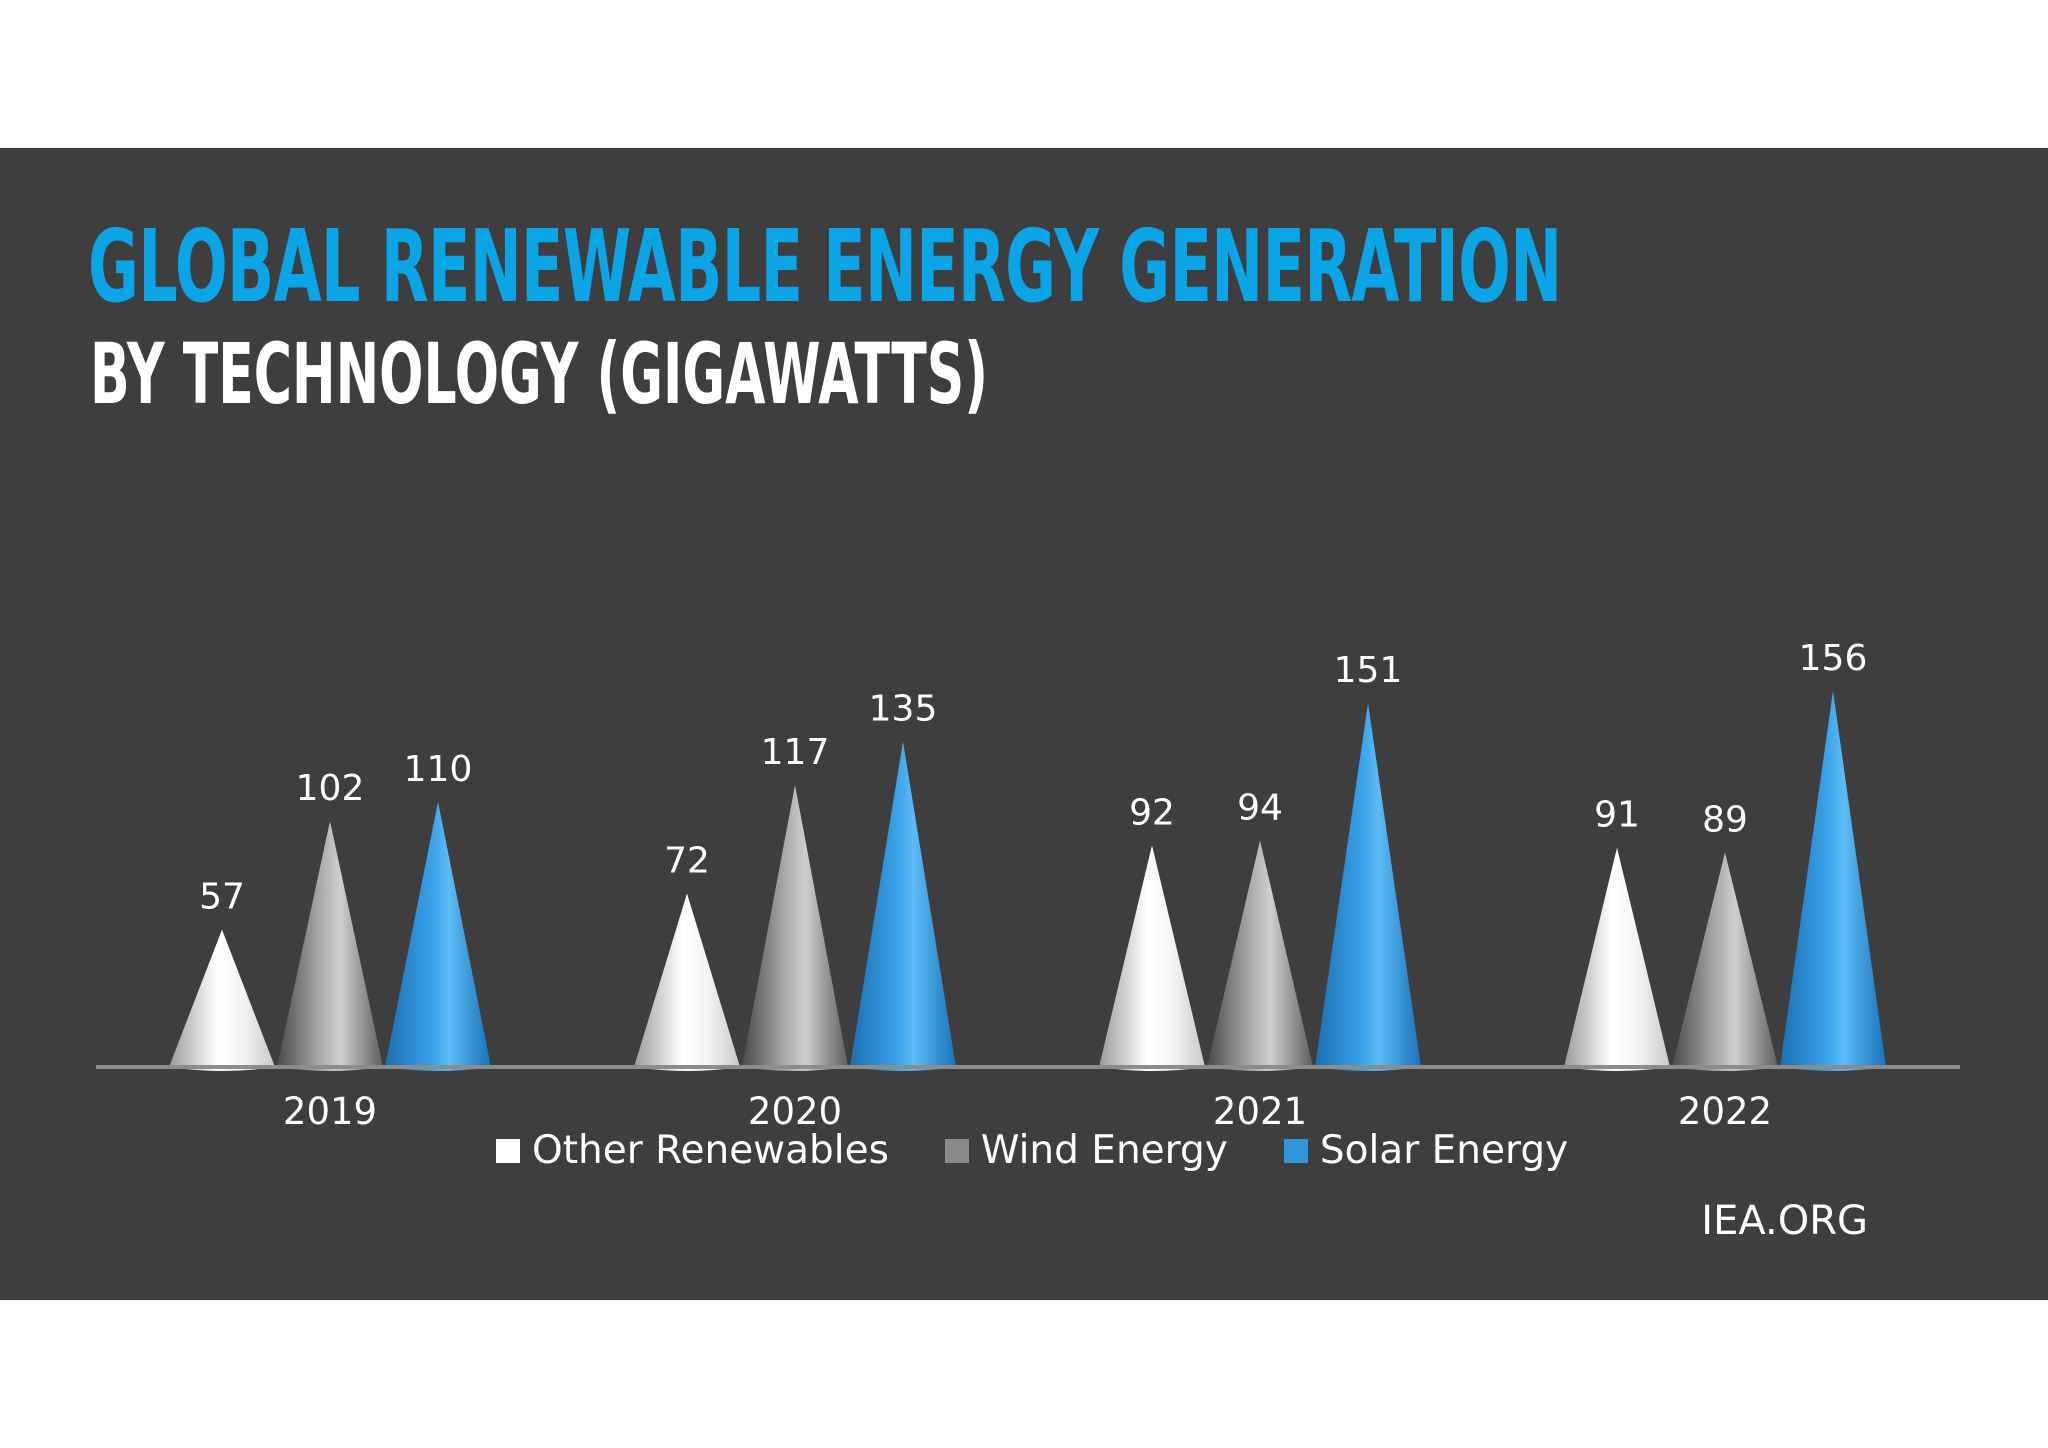 The height and width of the screenshot is (1448, 2048). Describe the element at coordinates (1444, 1150) in the screenshot. I see `legend-label-solar-energy: Solar Energy` at that location.